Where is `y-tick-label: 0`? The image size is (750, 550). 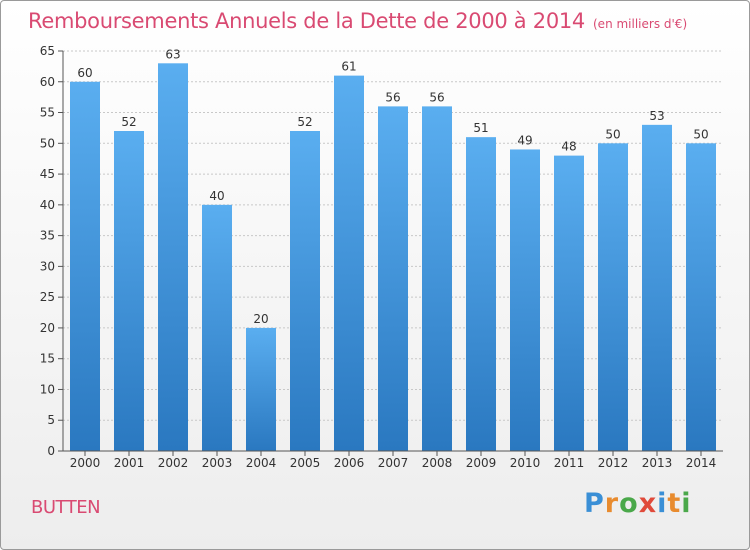
y-tick-label: 0 is located at coordinates (51, 451).